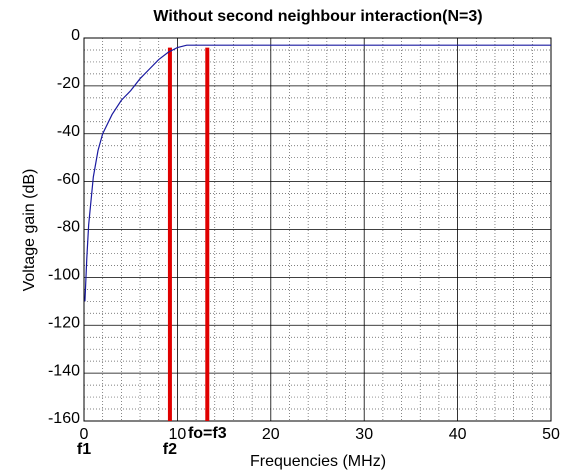 This screenshot has height=473, width=574. I want to click on y-axis-label: Voltage gain (dB), so click(29, 230).